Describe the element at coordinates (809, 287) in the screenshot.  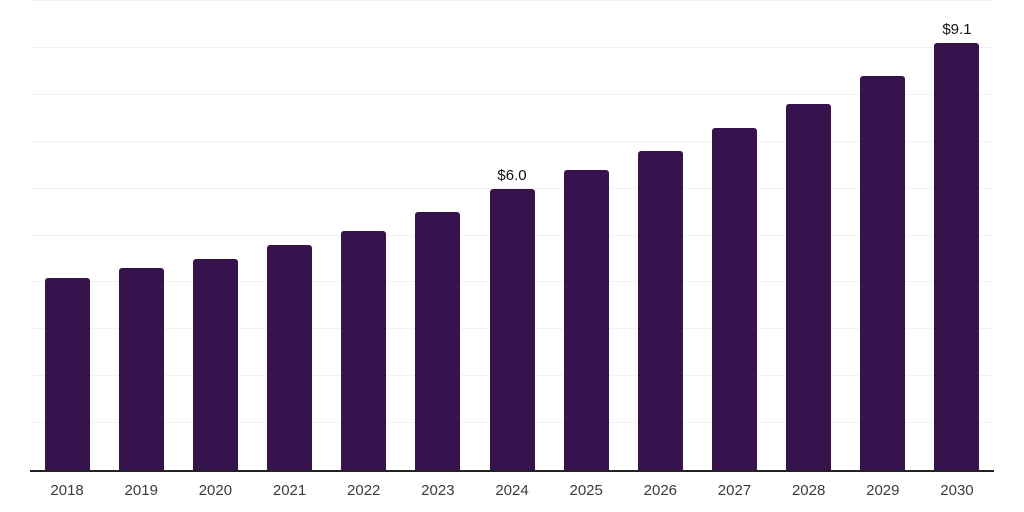
I see `bar-2028` at that location.